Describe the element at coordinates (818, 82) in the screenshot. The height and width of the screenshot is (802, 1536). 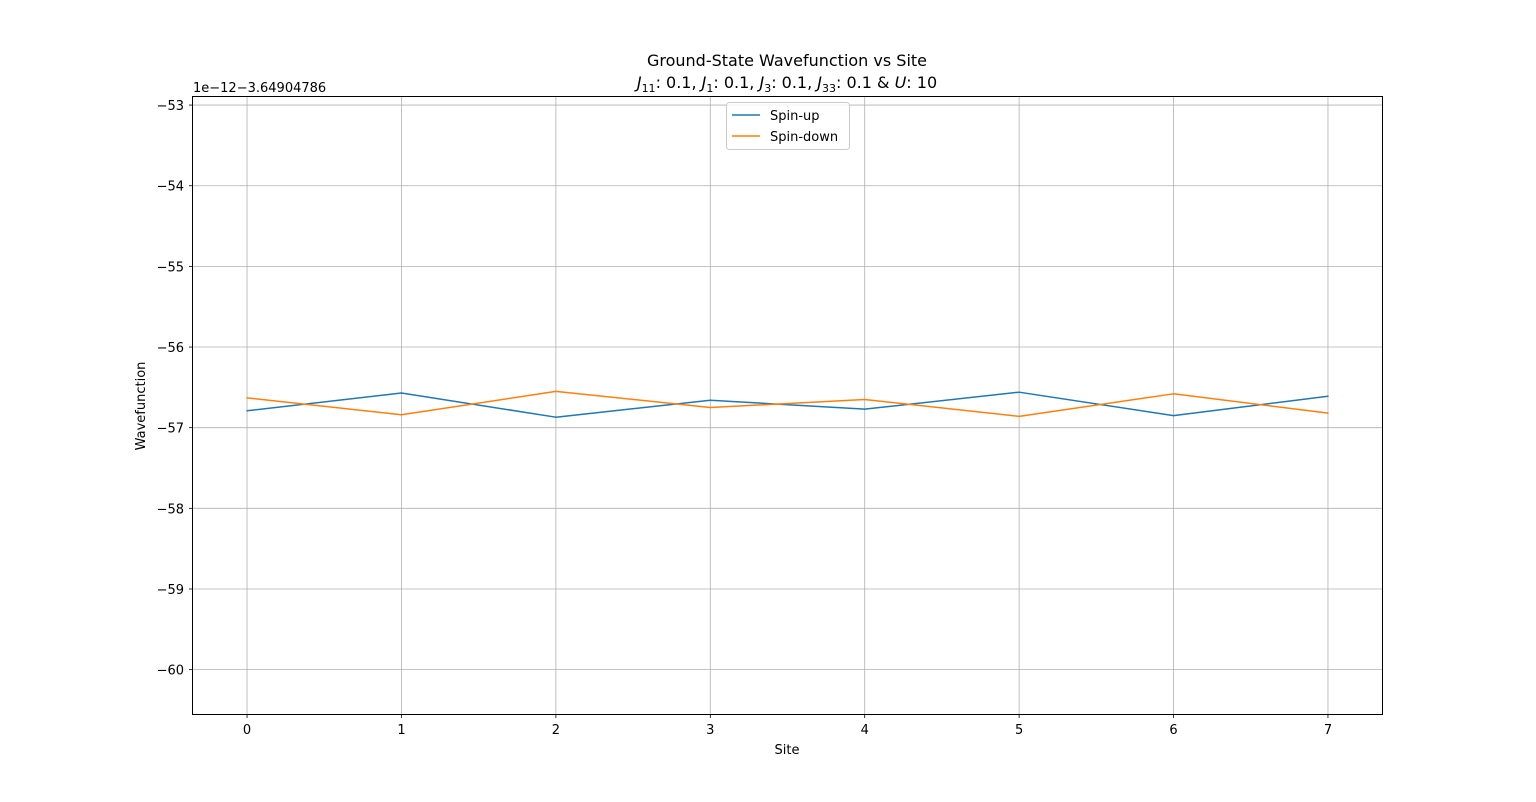
I see `subtitle-j33-symbol: J` at that location.